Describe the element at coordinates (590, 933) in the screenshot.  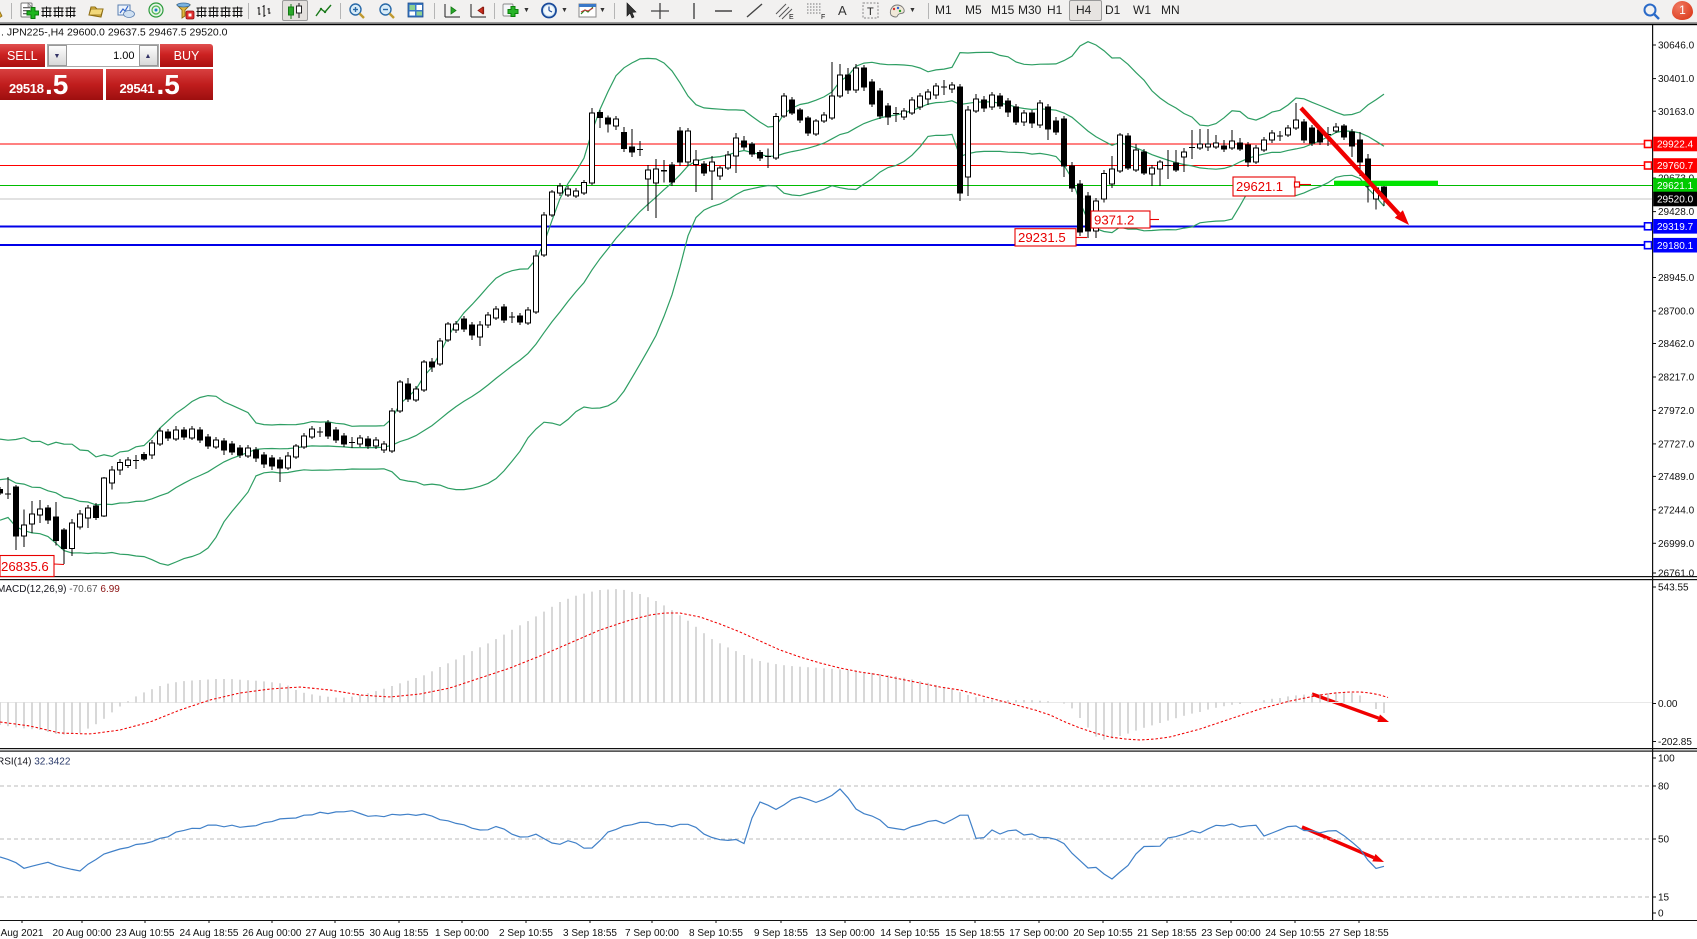
I see `svg-text: 3 Sep 18:55` at that location.